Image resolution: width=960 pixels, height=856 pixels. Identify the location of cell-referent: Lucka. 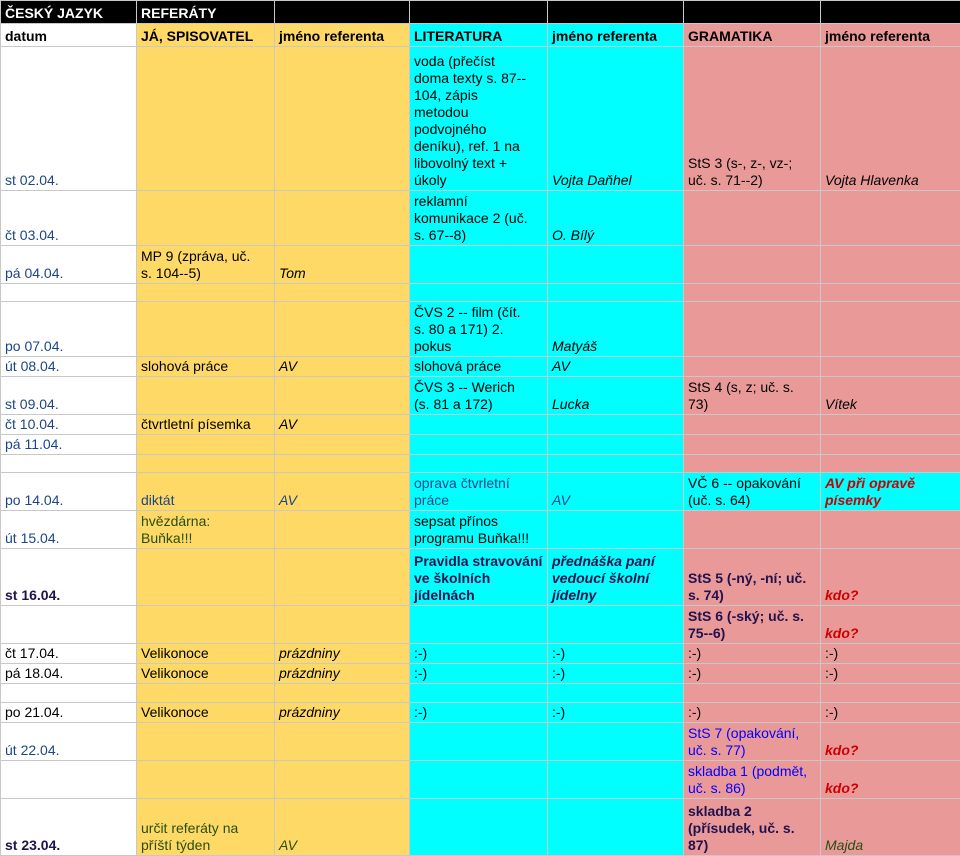
(616, 396).